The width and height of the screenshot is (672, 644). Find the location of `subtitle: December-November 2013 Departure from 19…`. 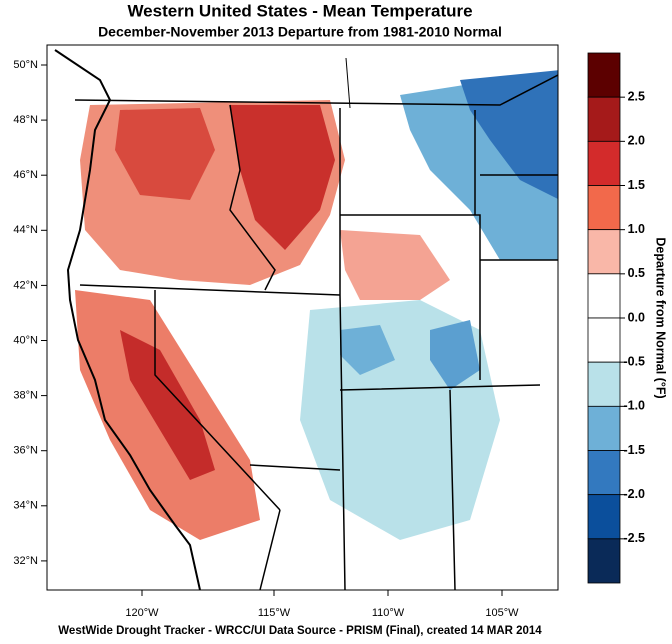

subtitle: December-November 2013 Departure from 19… is located at coordinates (300, 32).